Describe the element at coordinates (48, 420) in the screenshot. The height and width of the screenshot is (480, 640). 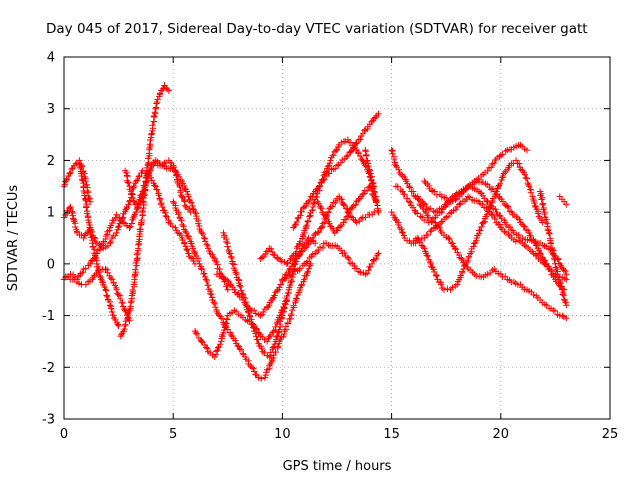
I see `y-tick-label: -3` at that location.